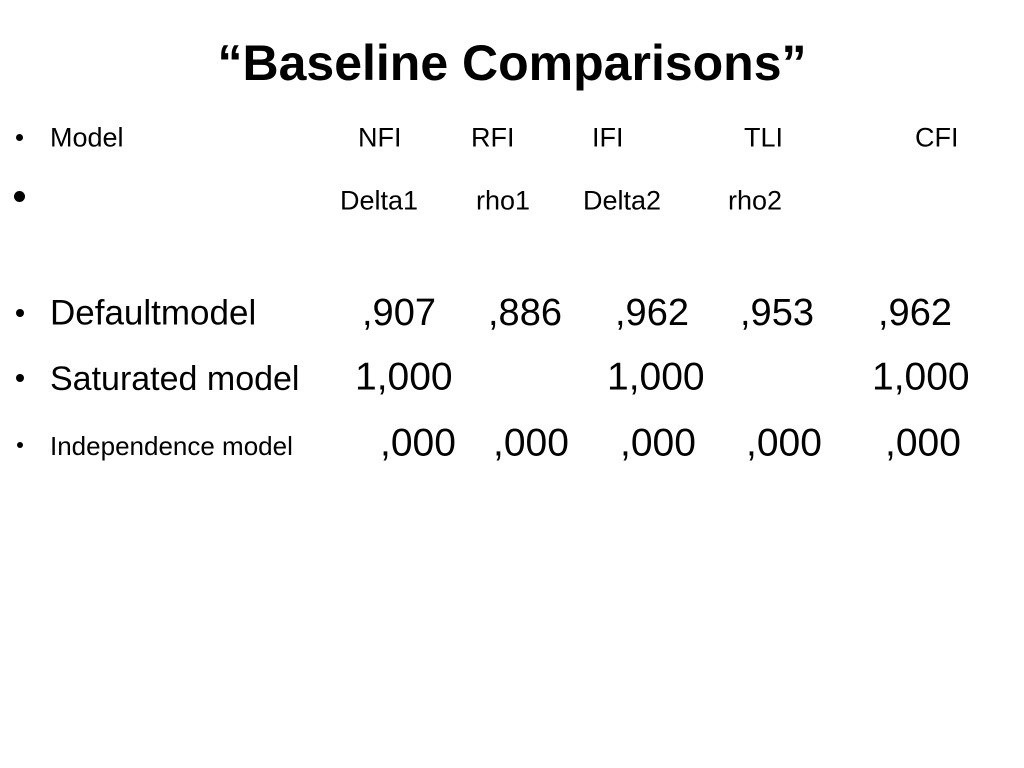  I want to click on row-label: Independence model, so click(171, 446).